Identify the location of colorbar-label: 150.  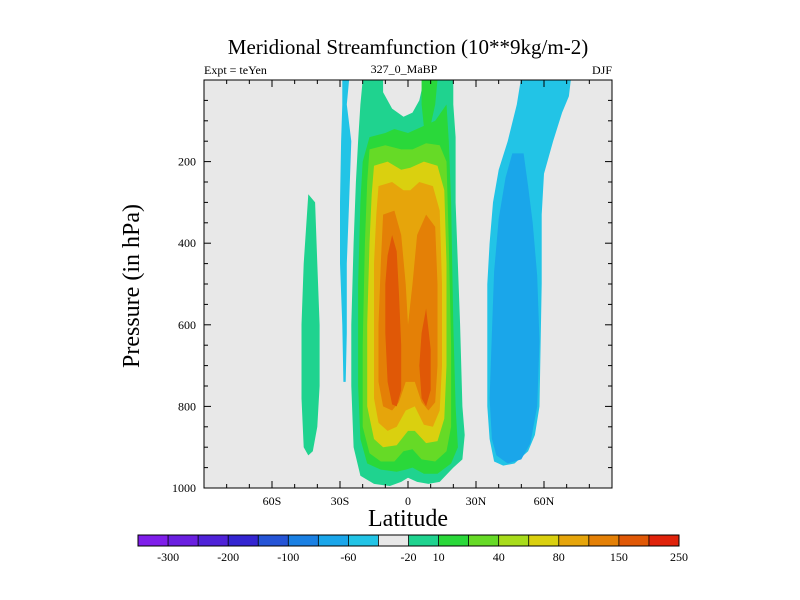
(619, 557).